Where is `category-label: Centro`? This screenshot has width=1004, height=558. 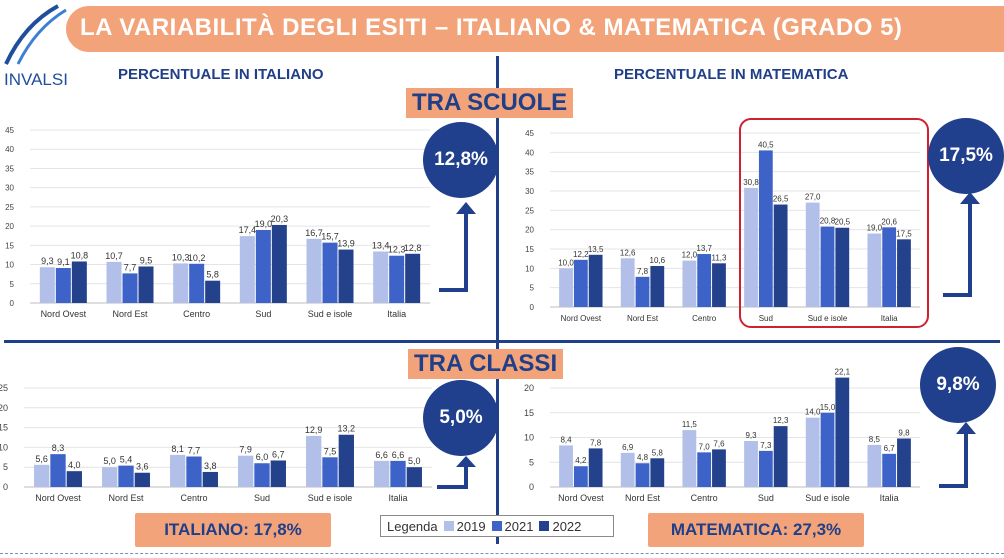
category-label: Centro is located at coordinates (704, 498).